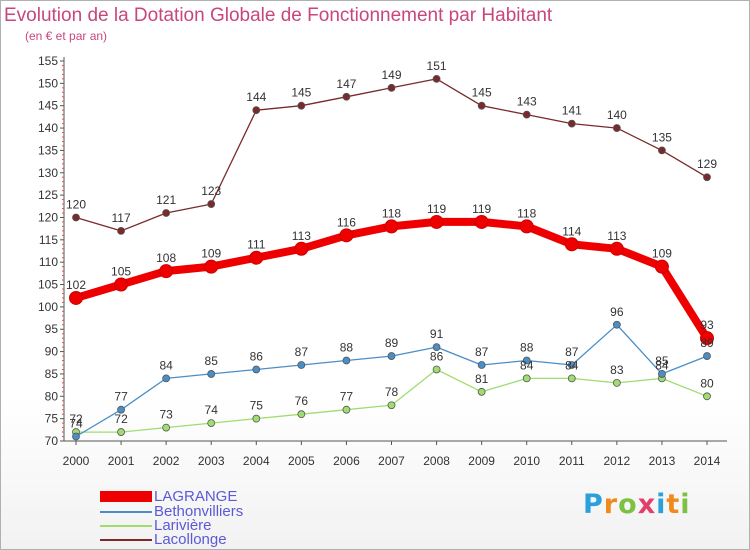 This screenshot has height=550, width=750. I want to click on logo-letter: P, so click(593, 504).